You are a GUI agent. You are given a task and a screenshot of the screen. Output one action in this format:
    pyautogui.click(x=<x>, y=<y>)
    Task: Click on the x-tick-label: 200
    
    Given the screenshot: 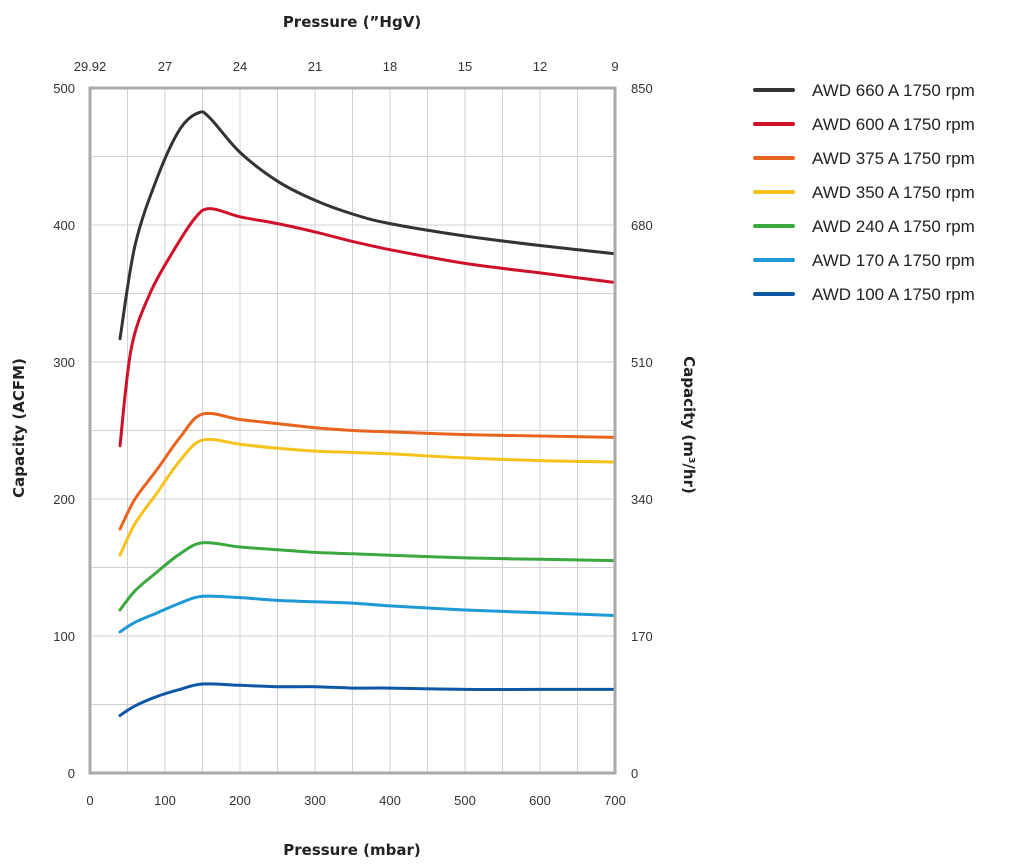 What is the action you would take?
    pyautogui.click(x=240, y=800)
    